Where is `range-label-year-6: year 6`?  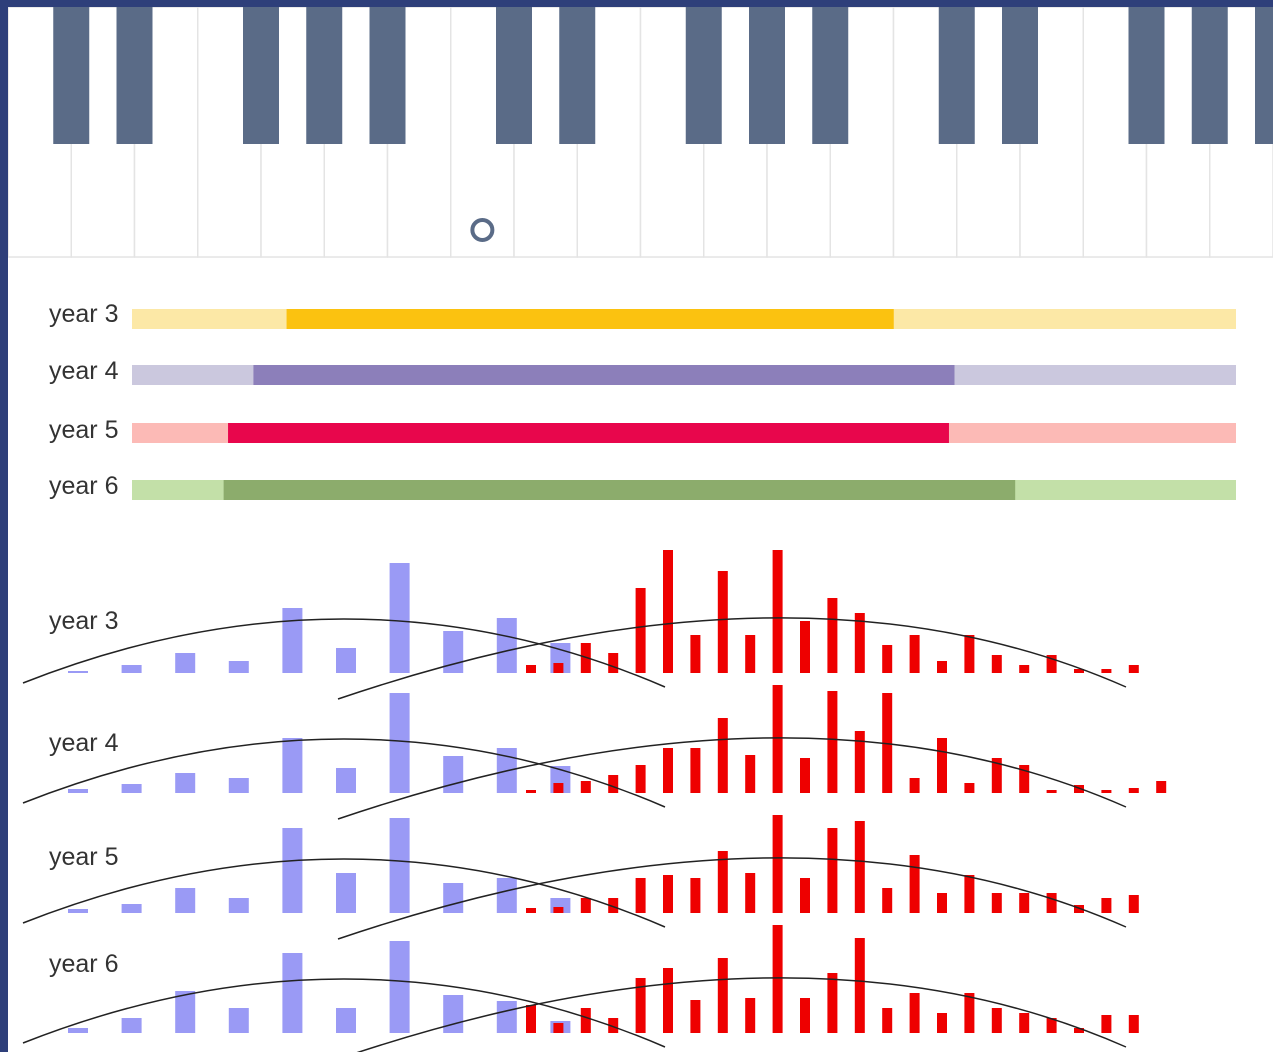 range-label-year-6: year 6 is located at coordinates (84, 486).